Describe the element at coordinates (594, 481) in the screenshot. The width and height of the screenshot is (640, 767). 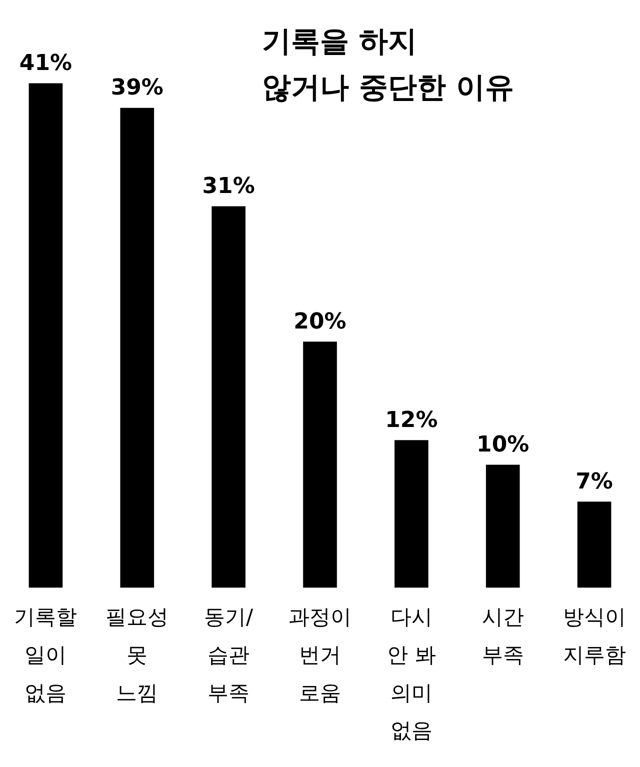
I see `data-label: 7%` at that location.